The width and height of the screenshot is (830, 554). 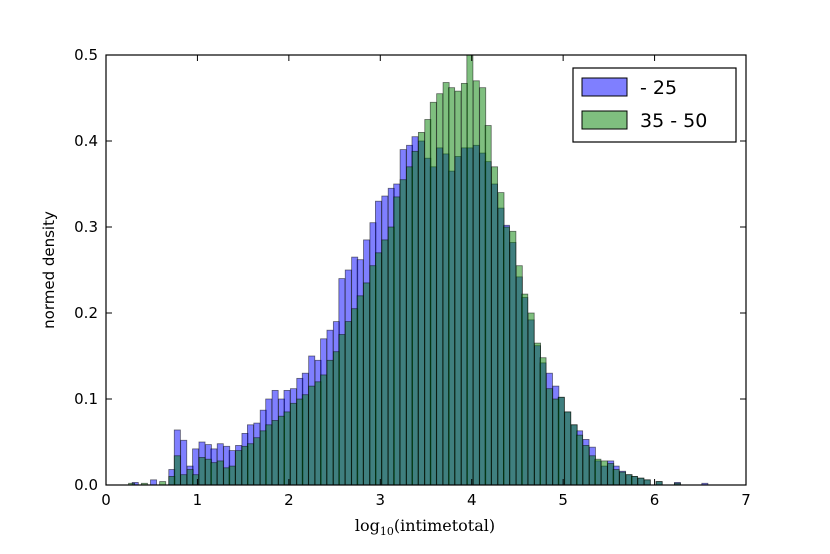 I want to click on legend-label-35-50: 35 - 50, so click(x=673, y=121).